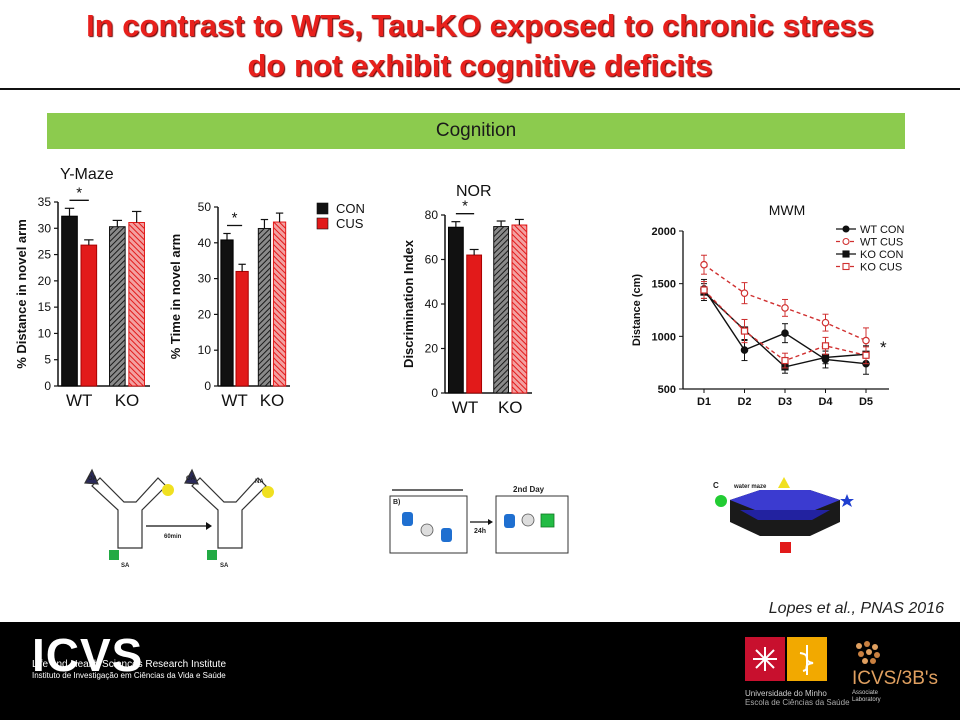 This screenshot has width=960, height=720. Describe the element at coordinates (259, 482) in the screenshot. I see `ymaze-label-na: NA` at that location.